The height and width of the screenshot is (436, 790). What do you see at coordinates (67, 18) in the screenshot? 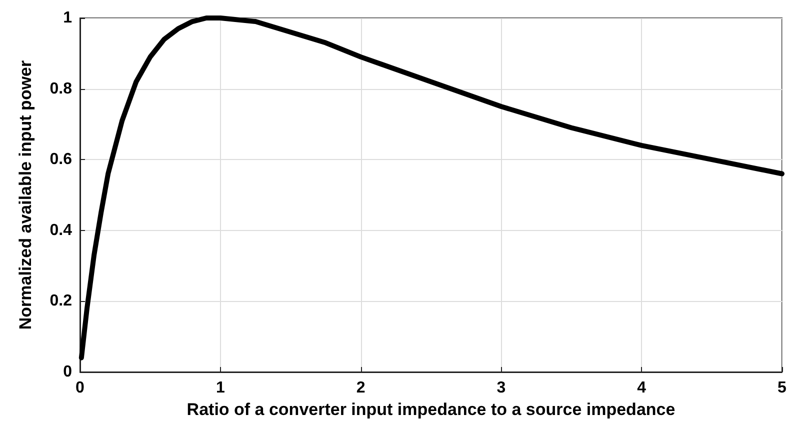
I see `y-tick-label: 1` at bounding box center [67, 18].